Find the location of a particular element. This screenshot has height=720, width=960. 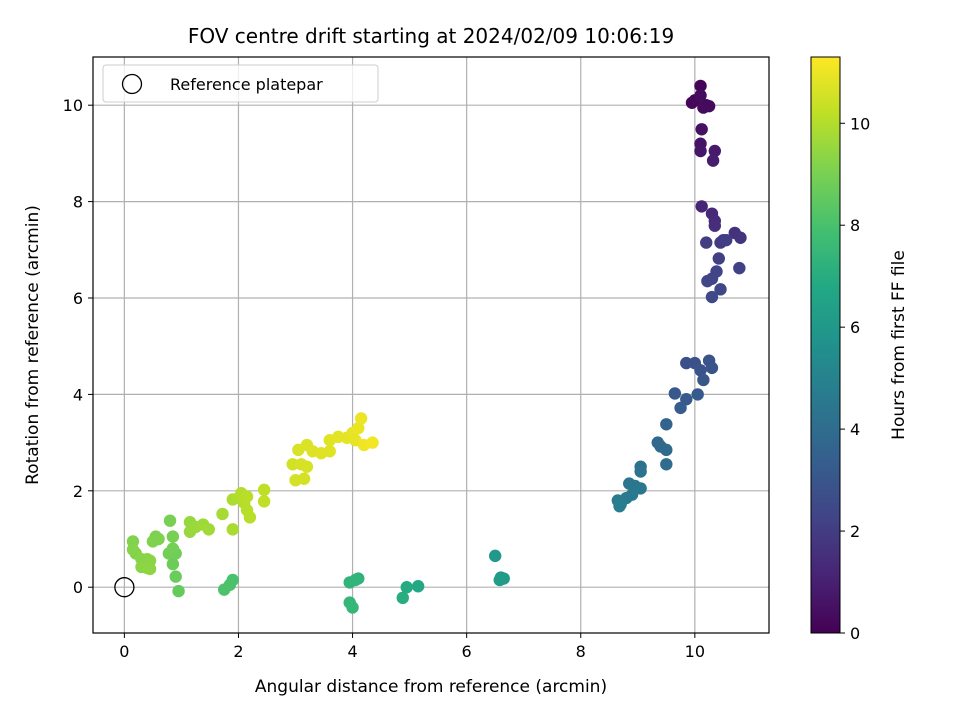

legend-marker-reference is located at coordinates (132, 84).